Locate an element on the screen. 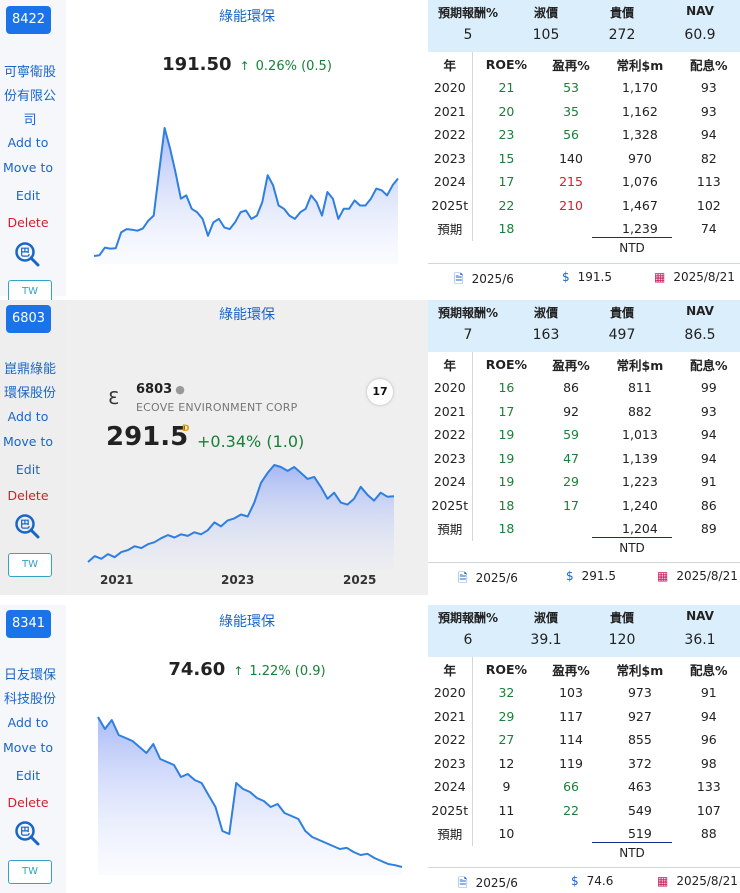  year-cell: 2020 is located at coordinates (450, 88).